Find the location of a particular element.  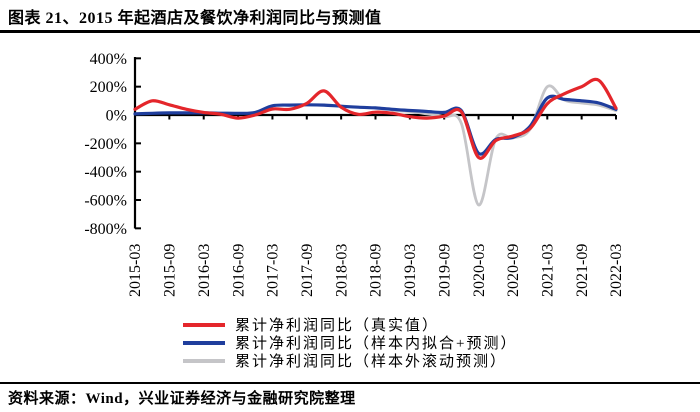

svg-text: 2016-09 is located at coordinates (238, 270).